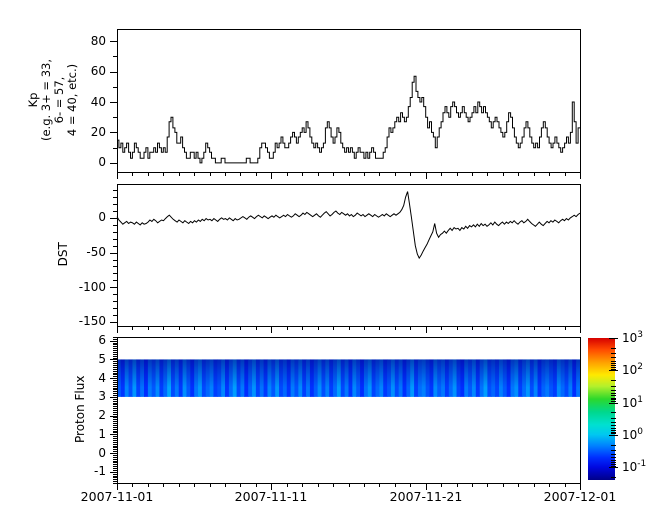 This screenshot has height=523, width=665. What do you see at coordinates (96, 252) in the screenshot?
I see `dst-y-tick-label: -50` at bounding box center [96, 252].